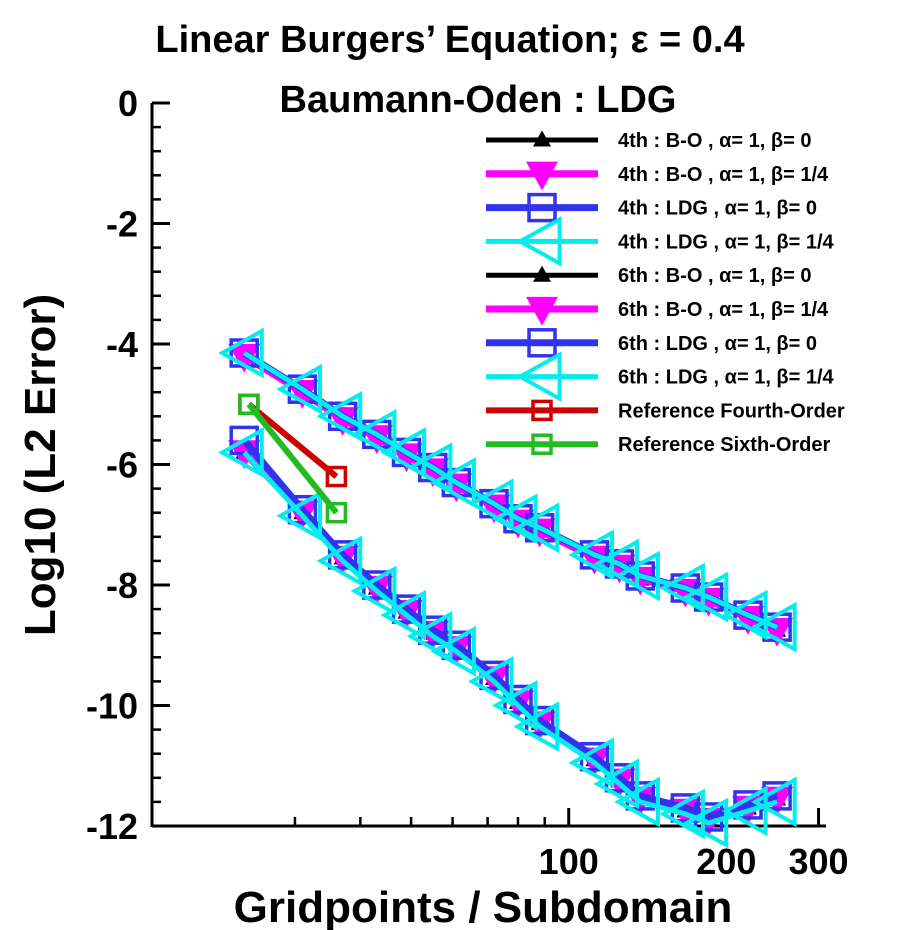 The image size is (904, 930). I want to click on legend-entry: 6th : B-O , α= 1, β= 0, so click(648, 276).